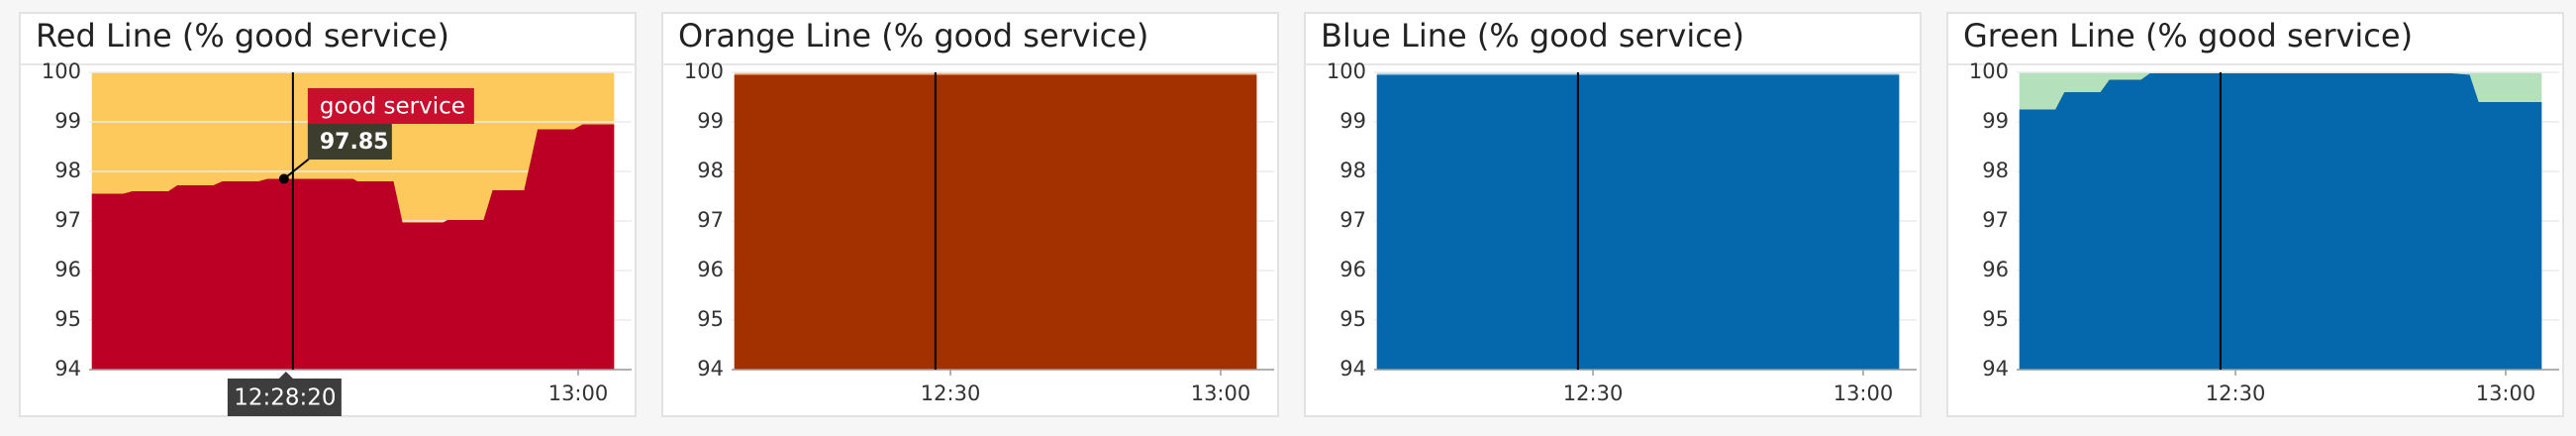  I want to click on time-label: 12:28:20, so click(285, 398).